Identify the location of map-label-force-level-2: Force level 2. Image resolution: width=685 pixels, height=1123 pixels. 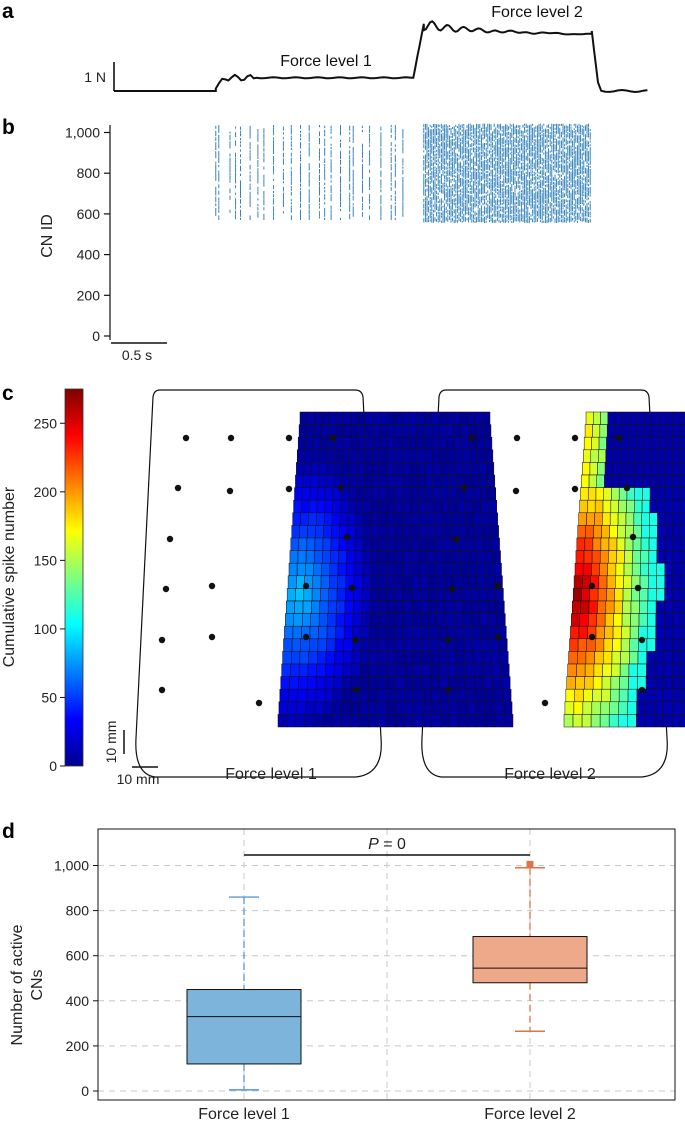
(550, 774).